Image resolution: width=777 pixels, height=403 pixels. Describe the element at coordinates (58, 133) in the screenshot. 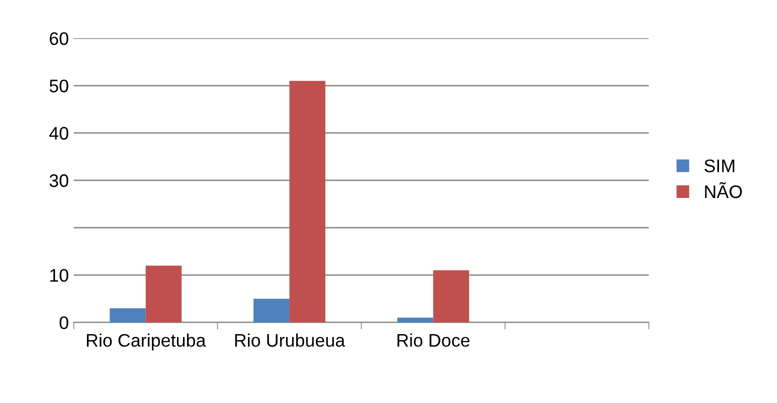

I see `y-tick-label: 40` at that location.